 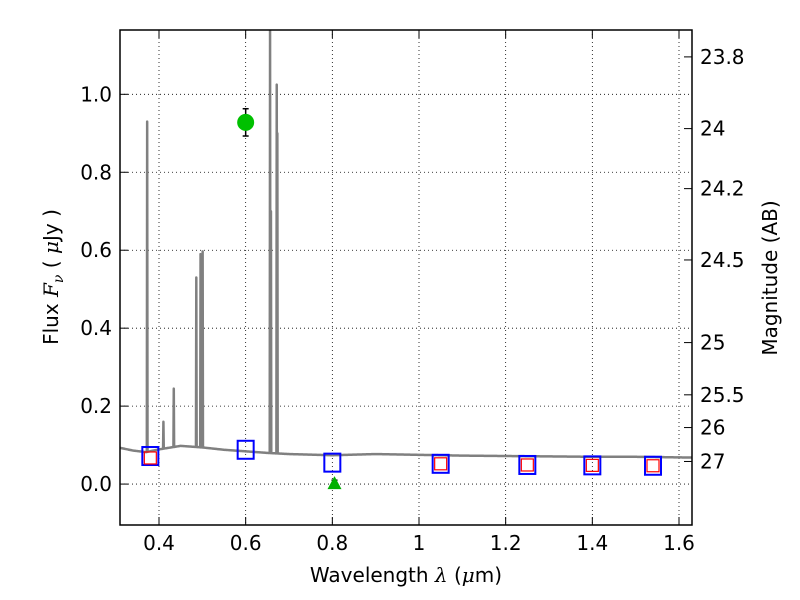 I want to click on x-tick-label: 1, so click(x=419, y=543).